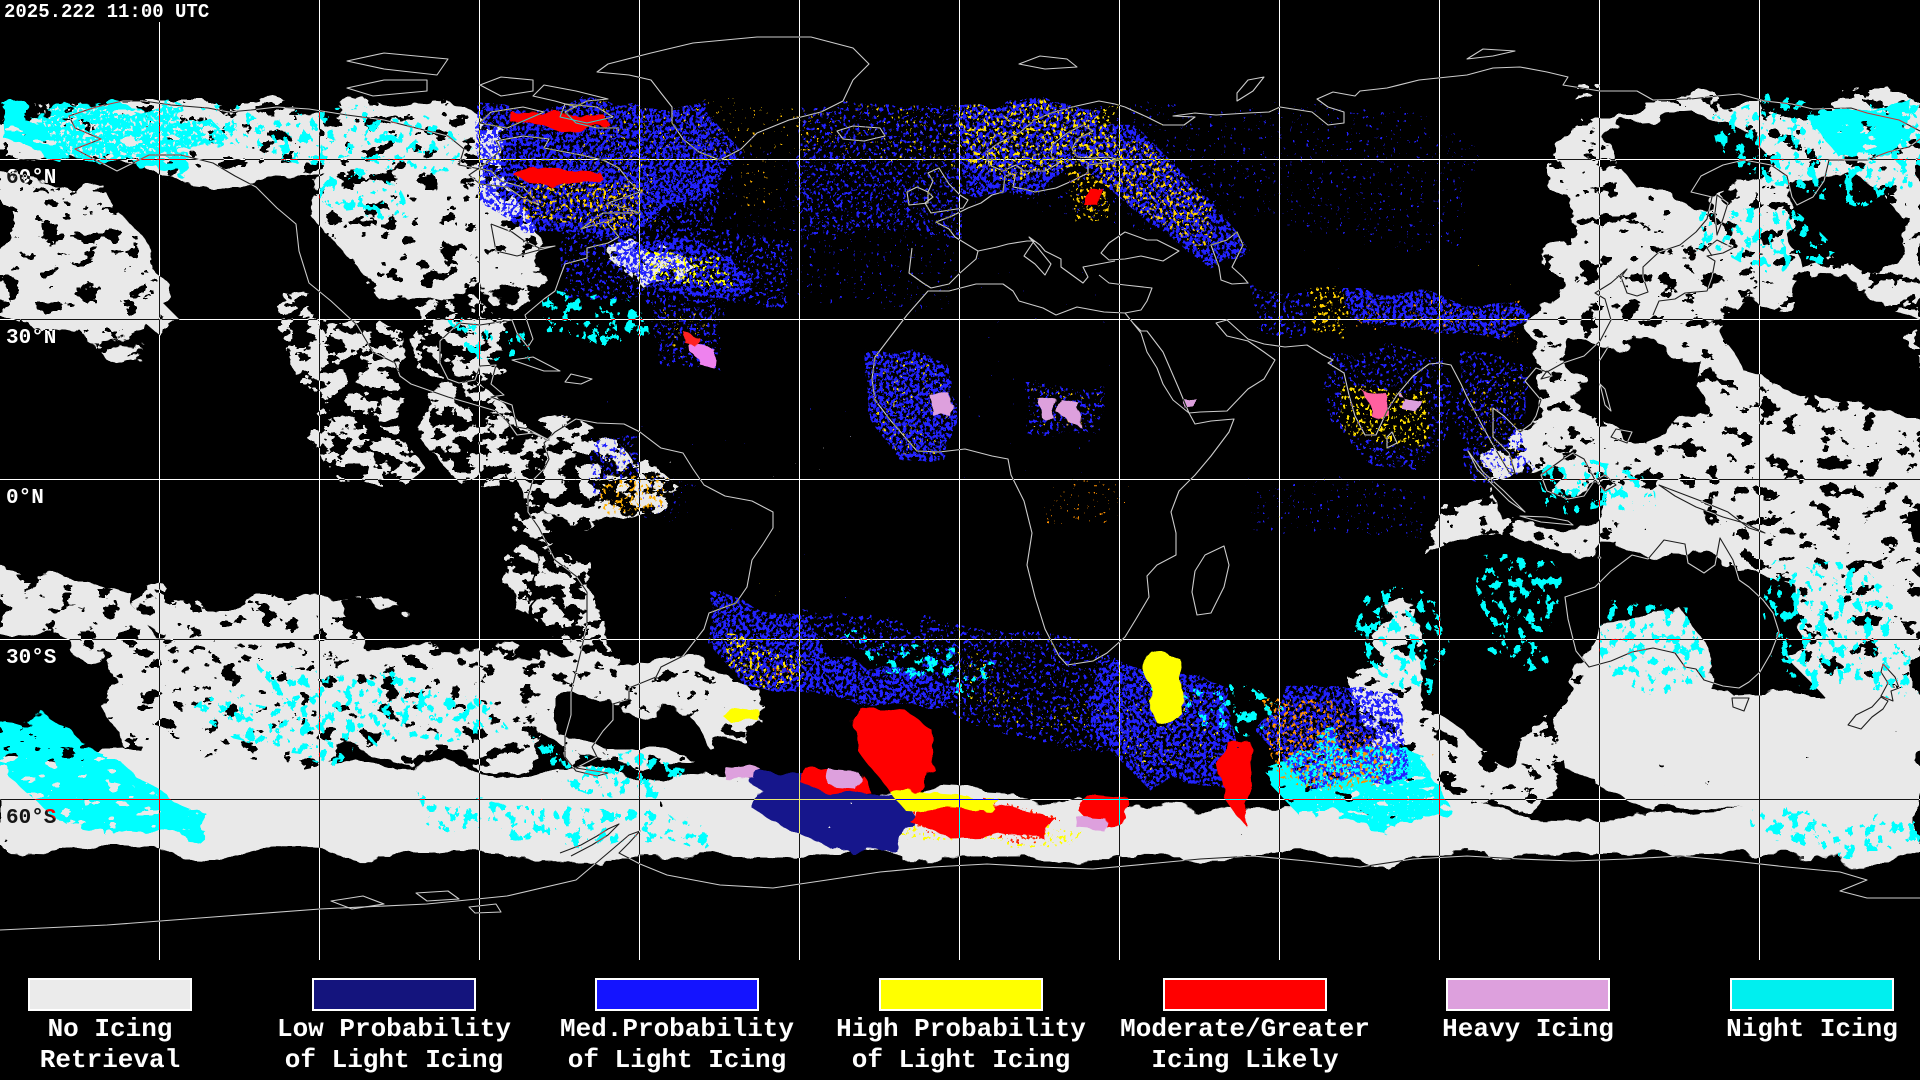 The width and height of the screenshot is (1920, 1080). I want to click on svg-text: Night Icing, so click(1812, 1029).